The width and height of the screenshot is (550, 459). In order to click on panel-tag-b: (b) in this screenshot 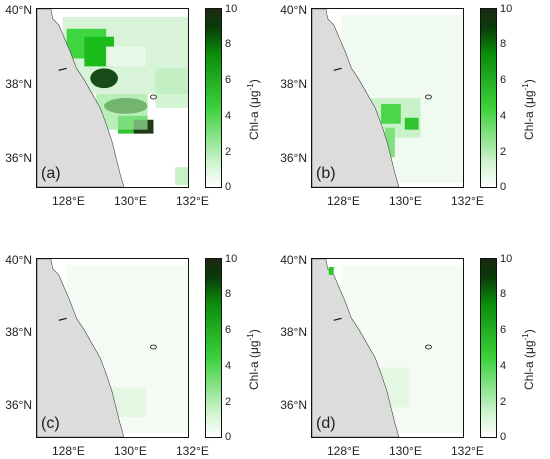, I will do `click(326, 173)`.